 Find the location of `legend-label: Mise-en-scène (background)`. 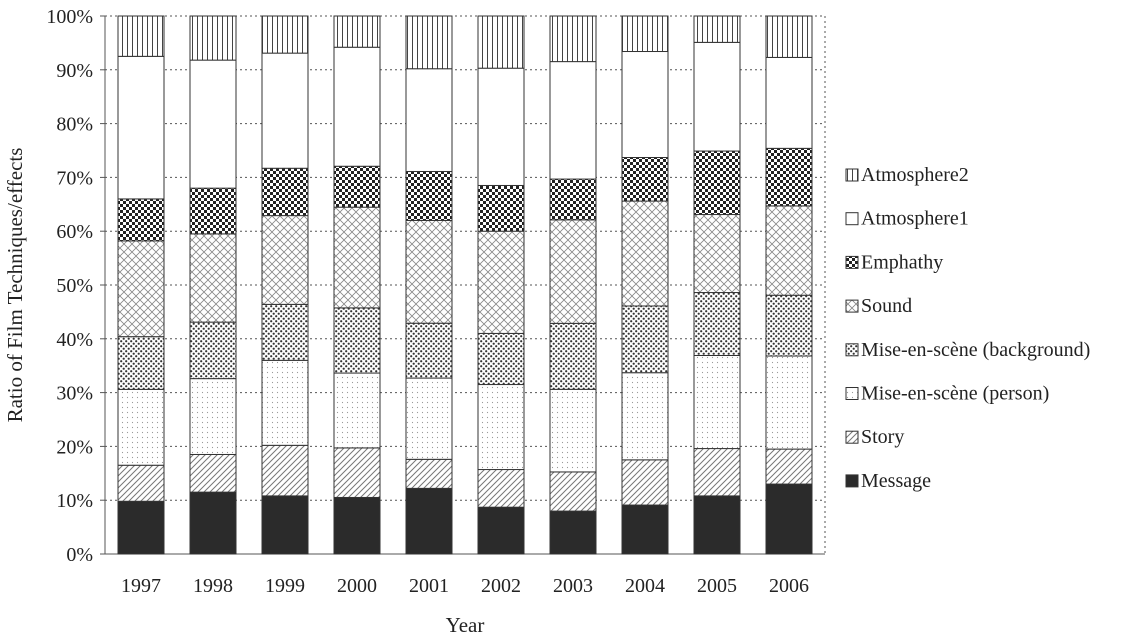

legend-label: Mise-en-scène (background) is located at coordinates (975, 350).